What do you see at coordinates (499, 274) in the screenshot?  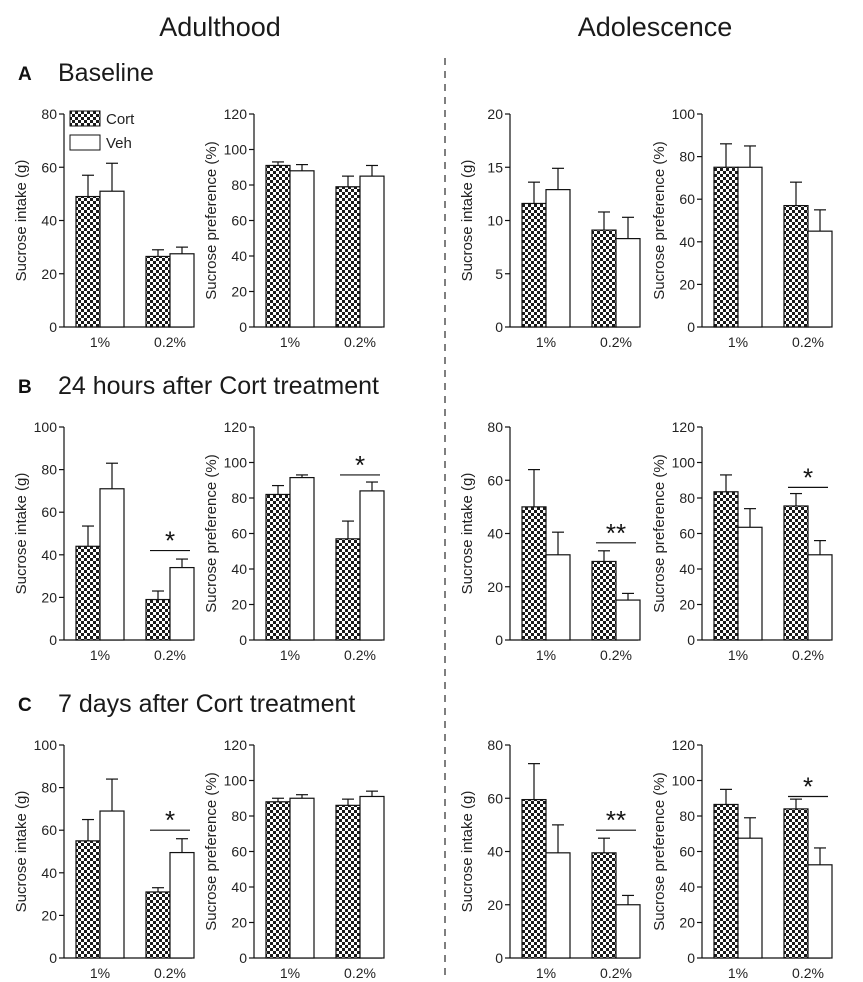 I see `y-tick-label: 5` at bounding box center [499, 274].